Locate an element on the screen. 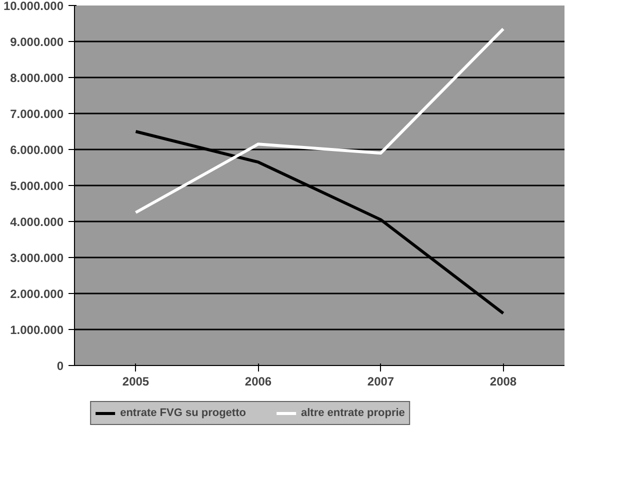 This screenshot has height=486, width=627. y-tick-label: 3.000.000 is located at coordinates (37, 258).